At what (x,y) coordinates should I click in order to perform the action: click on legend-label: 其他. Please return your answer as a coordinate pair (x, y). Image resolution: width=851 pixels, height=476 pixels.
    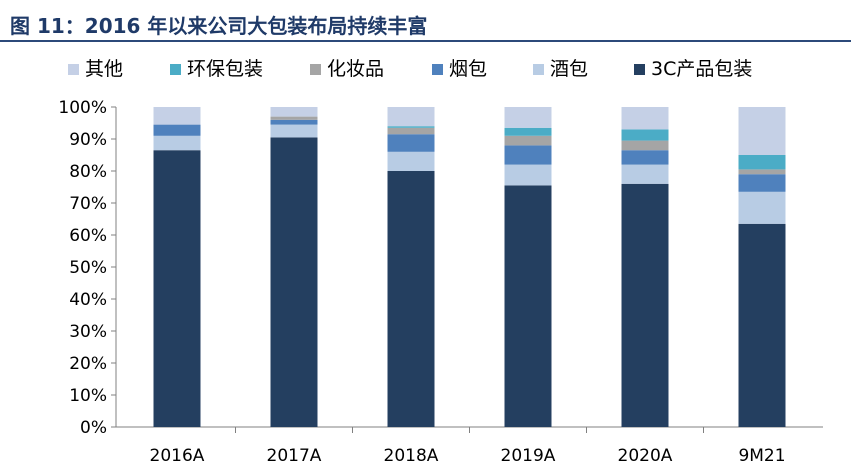
    Looking at the image, I should click on (104, 69).